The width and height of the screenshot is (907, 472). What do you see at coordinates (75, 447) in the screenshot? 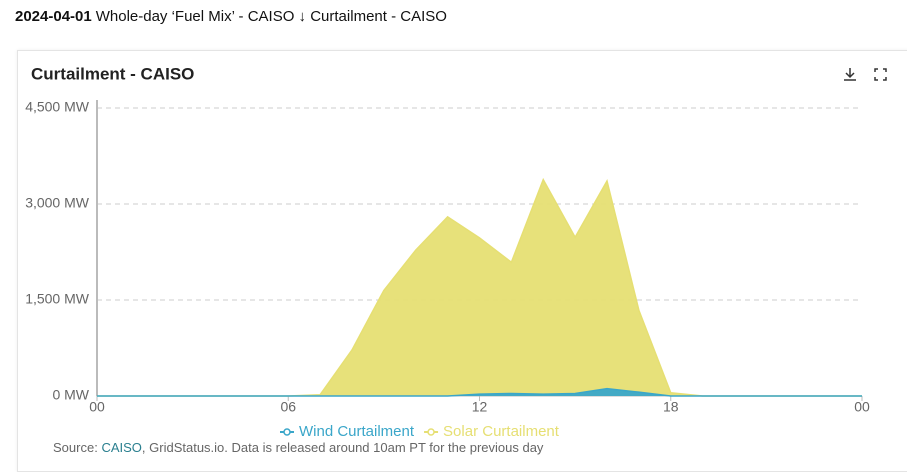
I see `source-prefix: Source:` at bounding box center [75, 447].